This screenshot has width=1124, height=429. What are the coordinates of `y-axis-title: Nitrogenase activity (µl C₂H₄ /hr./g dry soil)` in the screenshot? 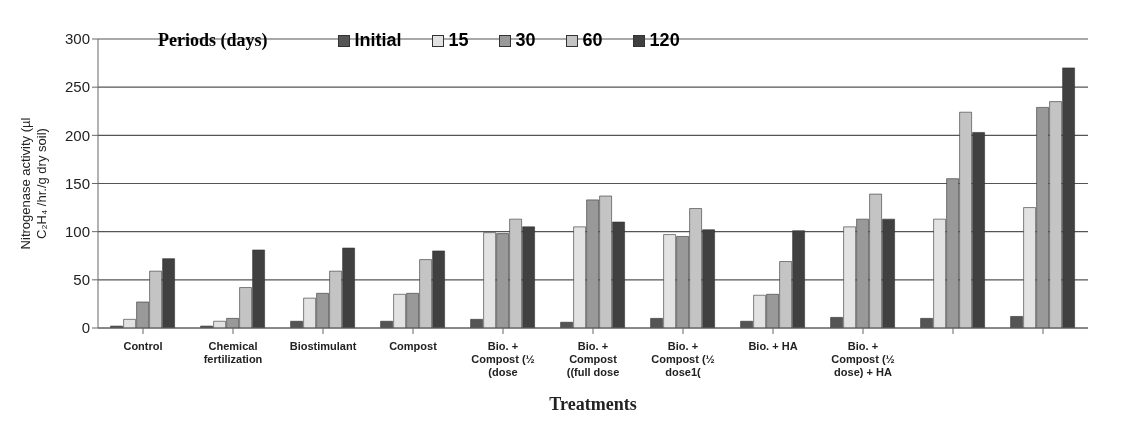 It's located at (33, 183).